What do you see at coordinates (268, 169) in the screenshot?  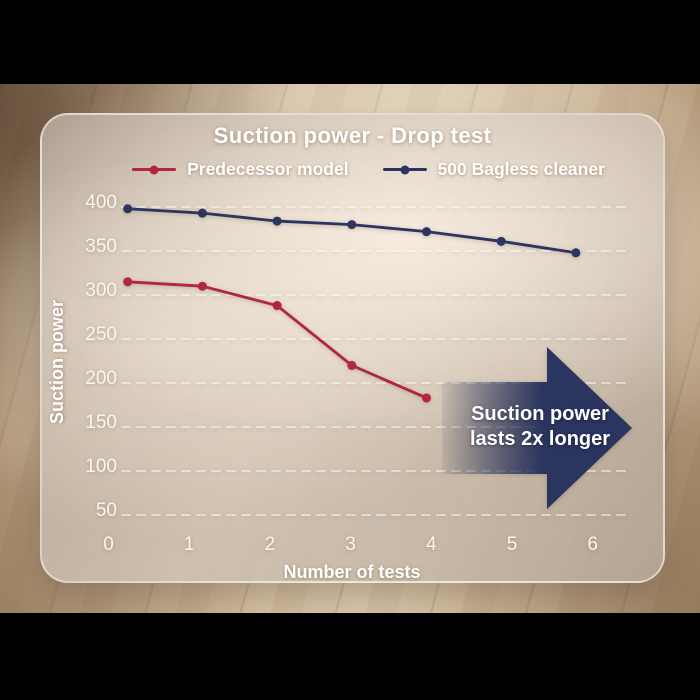 I see `legend-label-predecessor-model: Predecessor model` at bounding box center [268, 169].